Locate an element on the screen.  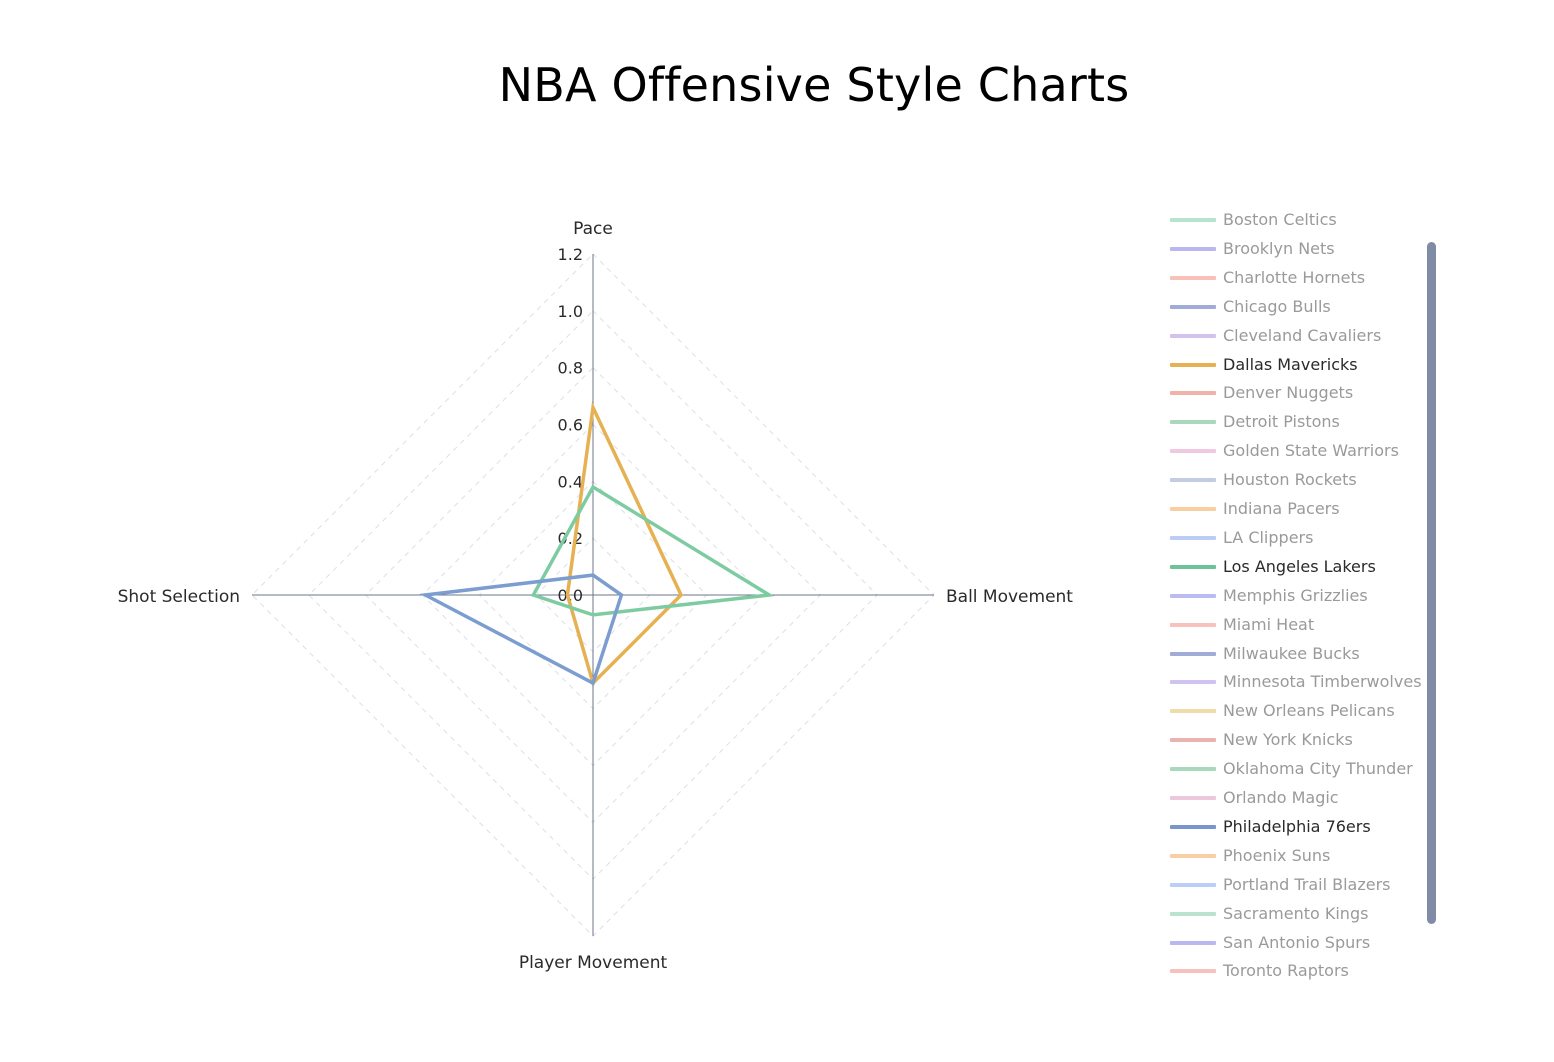
radial-tick-label: 1.2 is located at coordinates (570, 254).